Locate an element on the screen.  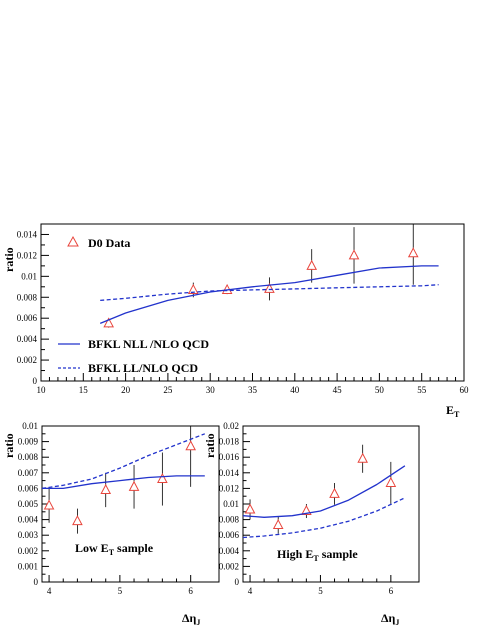
top-x-axis-label-sub: T is located at coordinates (457, 414).